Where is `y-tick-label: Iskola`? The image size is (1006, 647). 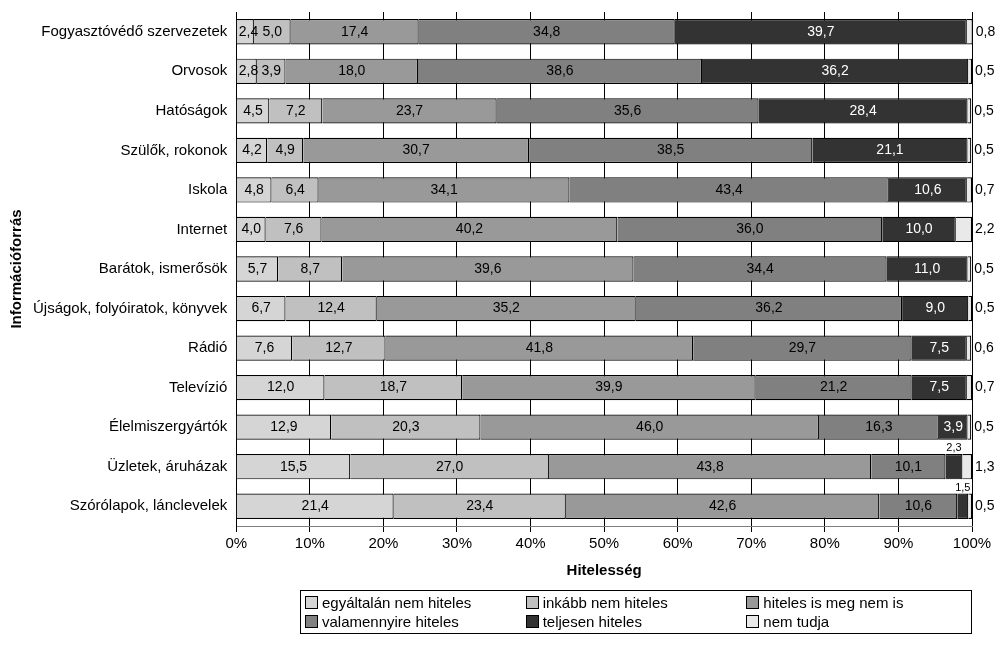 y-tick-label: Iskola is located at coordinates (208, 189).